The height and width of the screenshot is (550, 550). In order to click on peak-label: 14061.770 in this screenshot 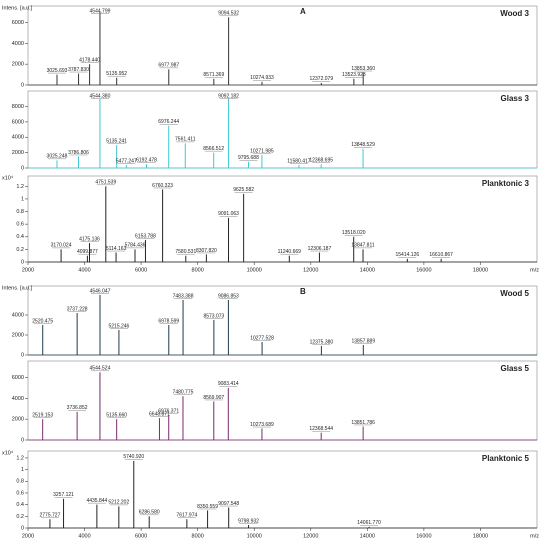, I will do `click(369, 523)`.